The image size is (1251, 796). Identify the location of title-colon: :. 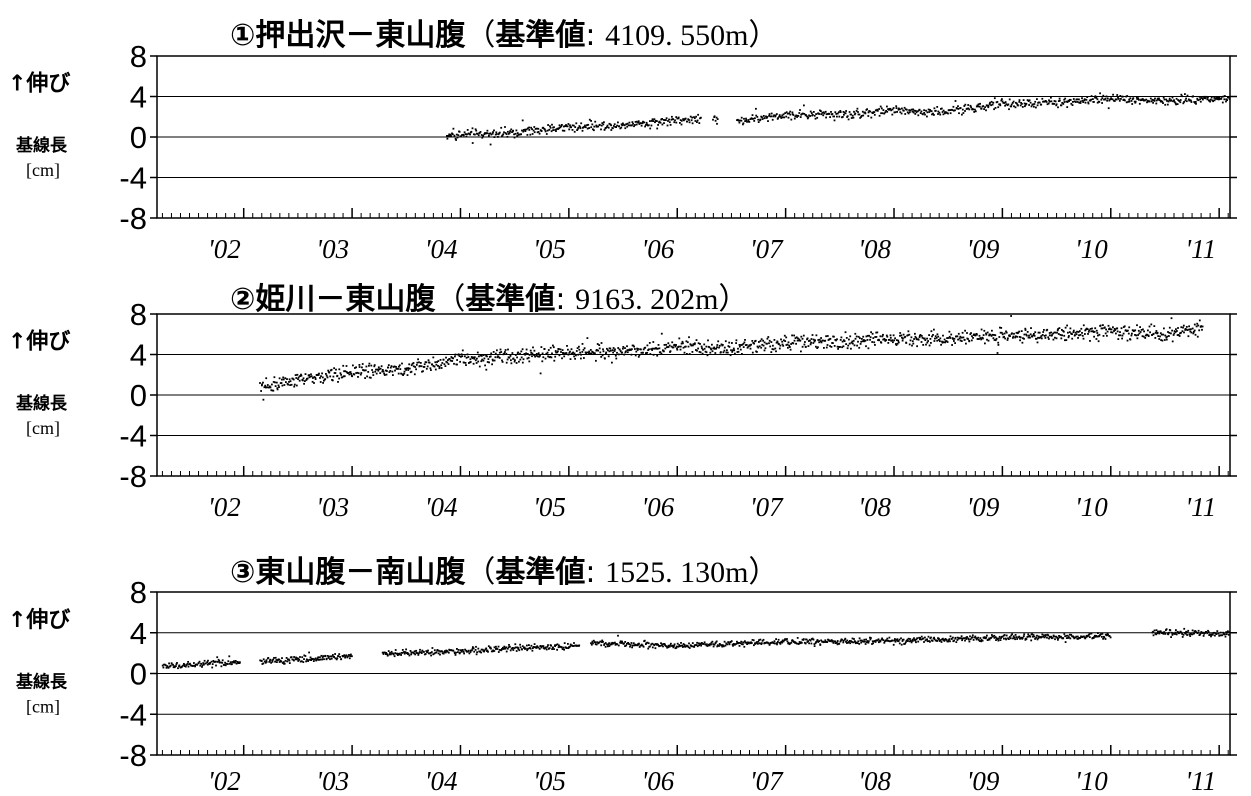
(595, 35).